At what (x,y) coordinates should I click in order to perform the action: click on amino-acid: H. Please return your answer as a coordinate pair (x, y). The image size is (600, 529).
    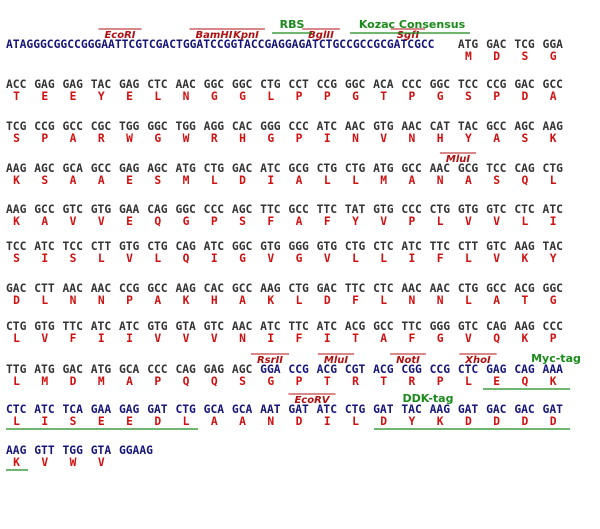
    Looking at the image, I should click on (214, 300).